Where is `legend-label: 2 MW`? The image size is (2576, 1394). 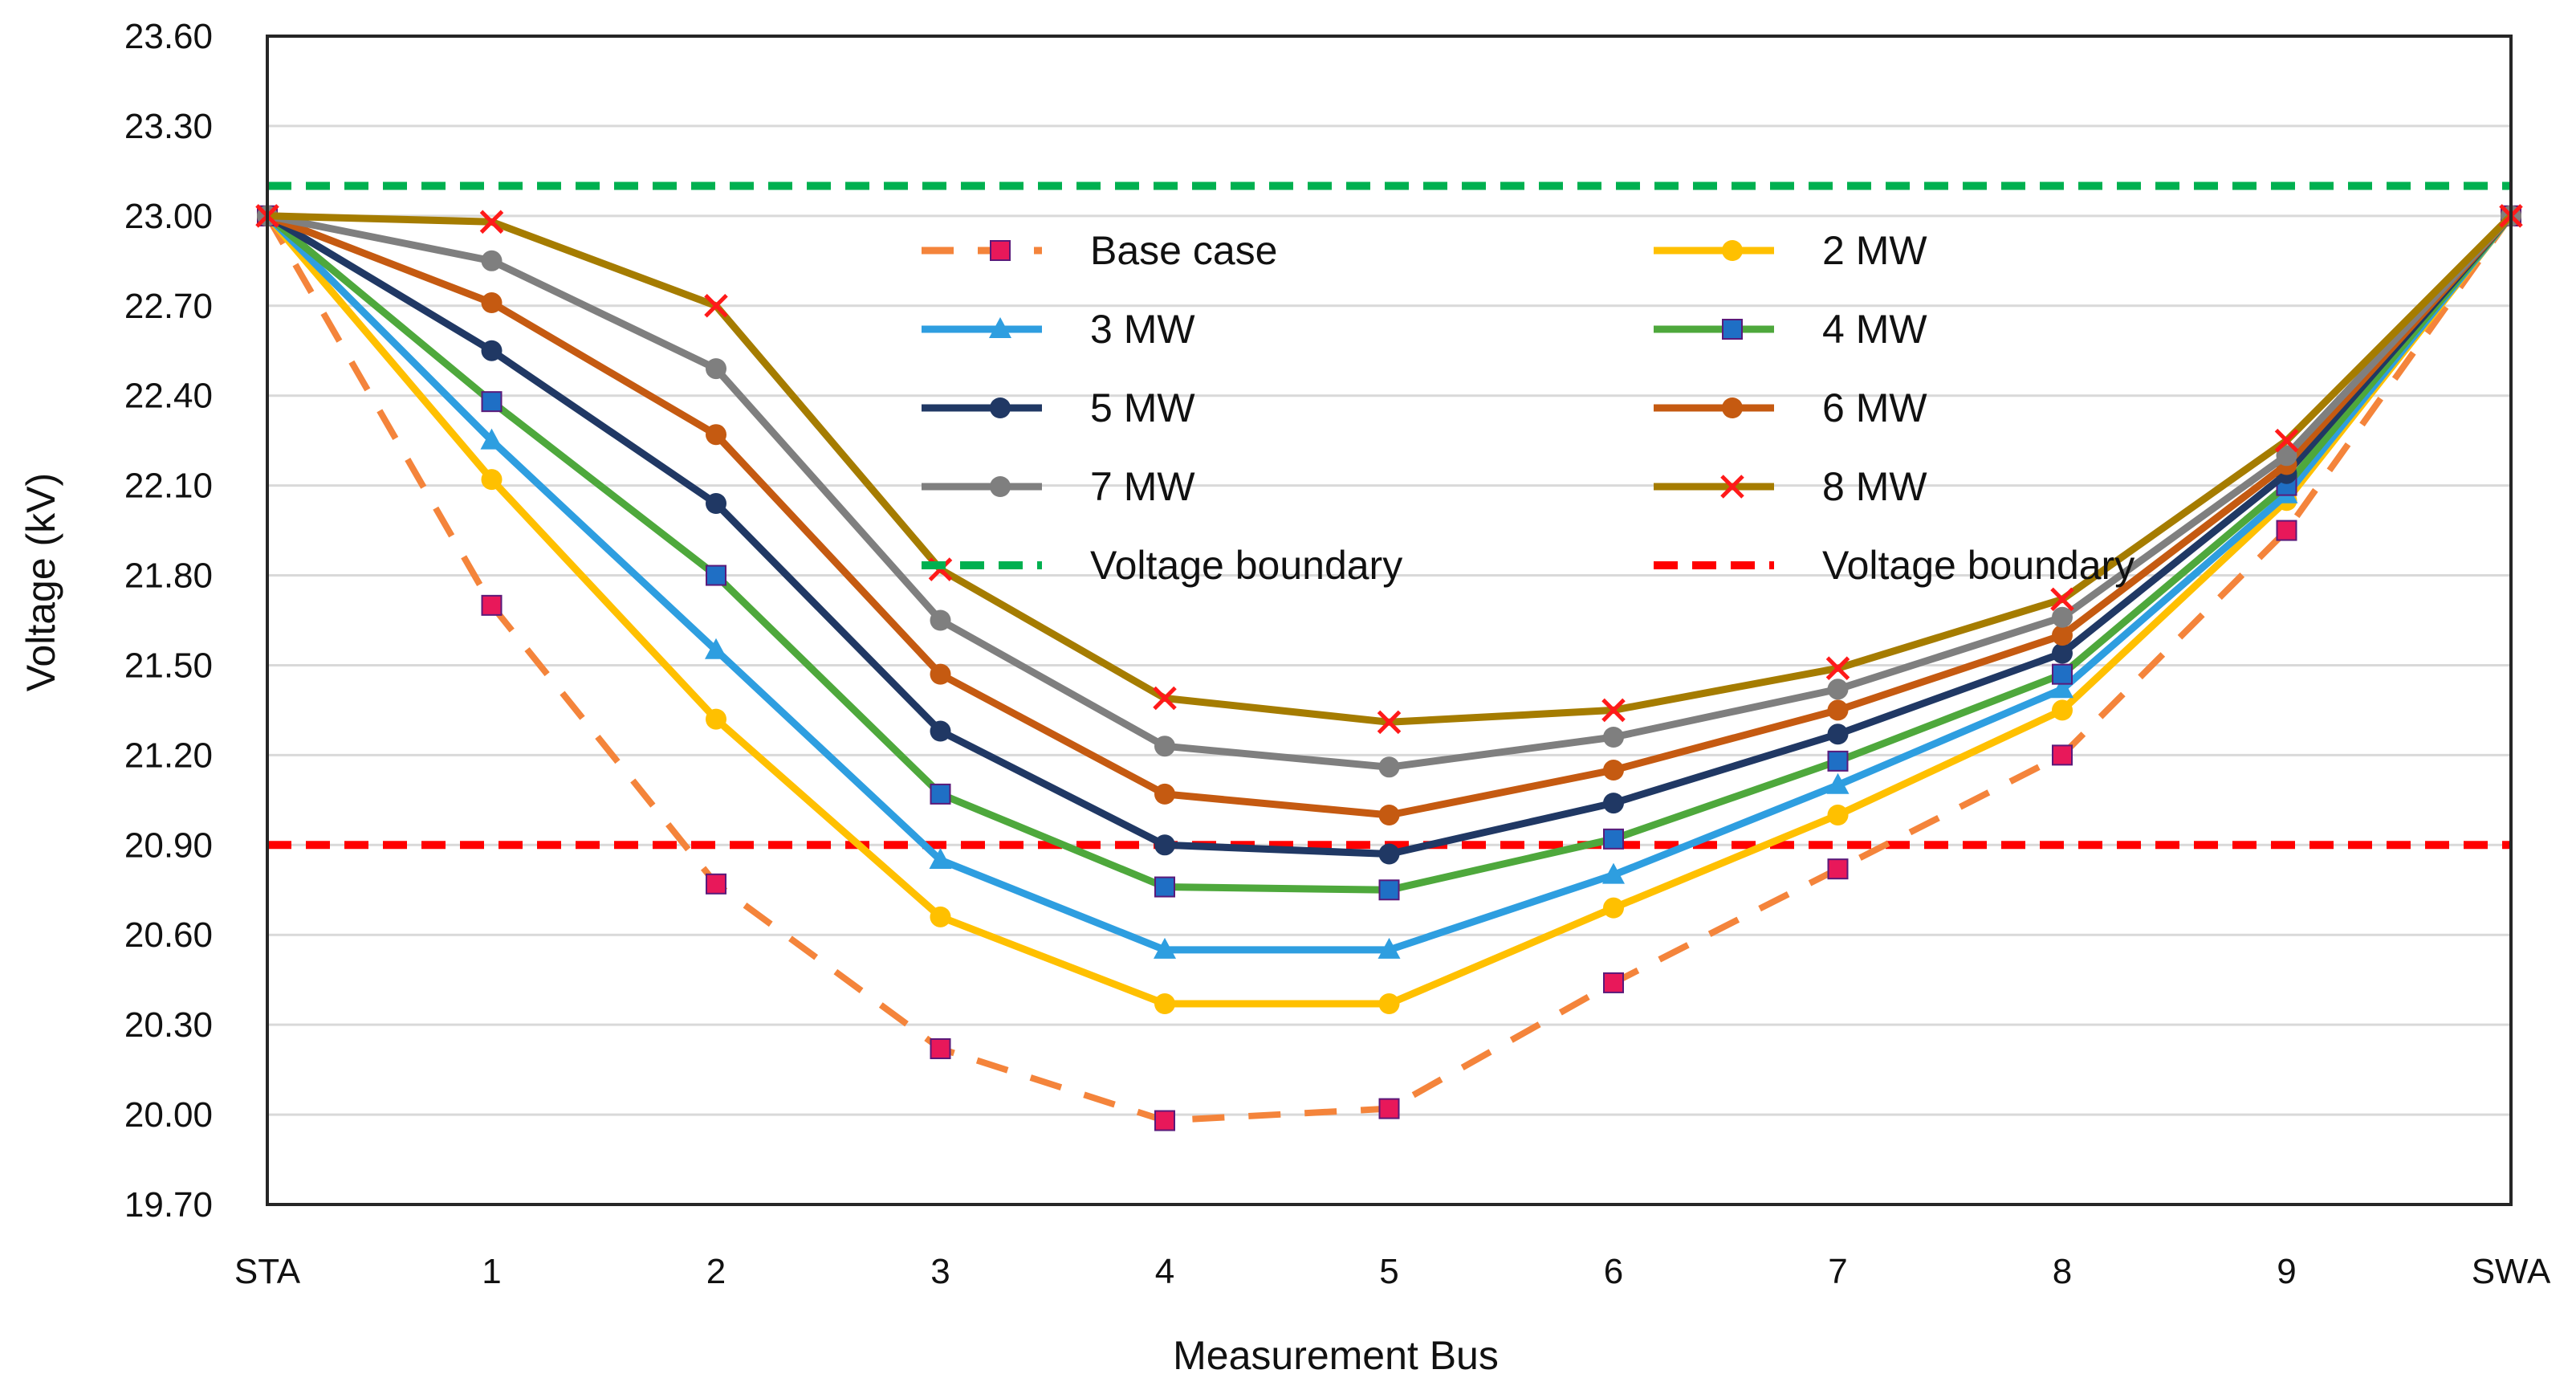 legend-label: 2 MW is located at coordinates (1875, 250).